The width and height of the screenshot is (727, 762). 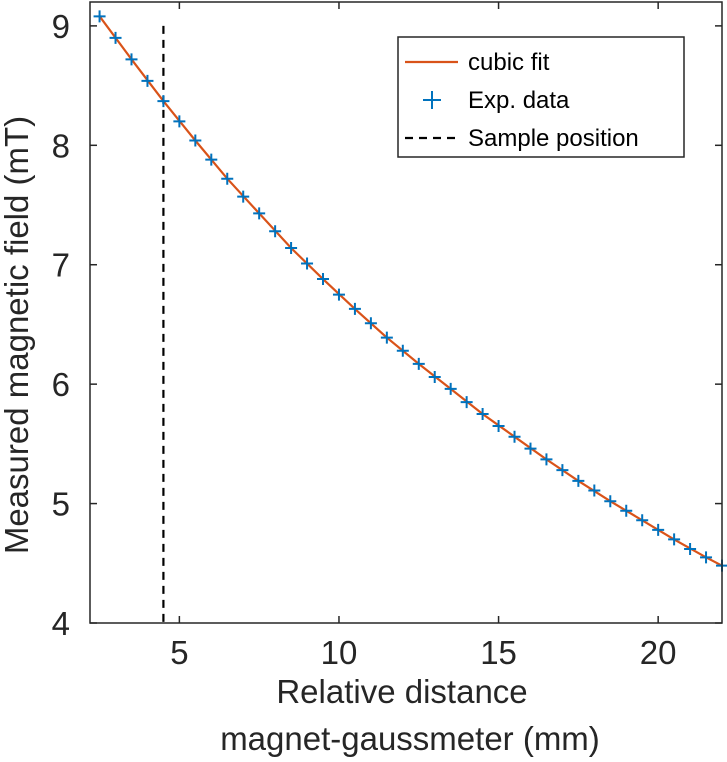 What do you see at coordinates (498, 652) in the screenshot?
I see `x-tick-label: 15` at bounding box center [498, 652].